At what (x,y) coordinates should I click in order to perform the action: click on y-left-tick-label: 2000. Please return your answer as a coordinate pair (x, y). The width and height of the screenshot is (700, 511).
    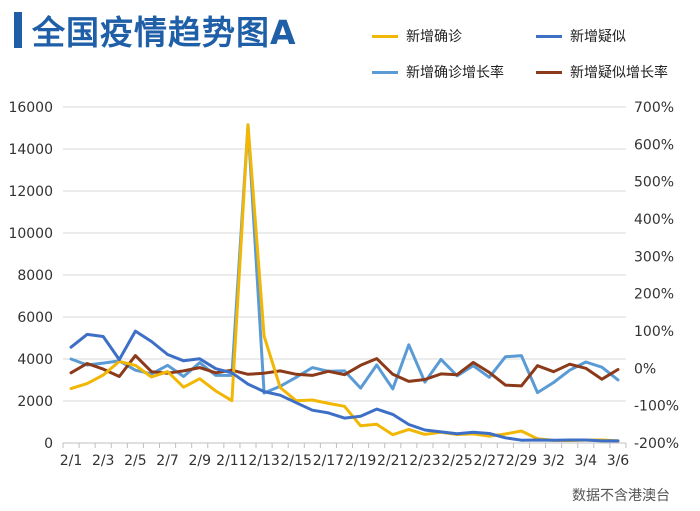
    Looking at the image, I should click on (35, 402).